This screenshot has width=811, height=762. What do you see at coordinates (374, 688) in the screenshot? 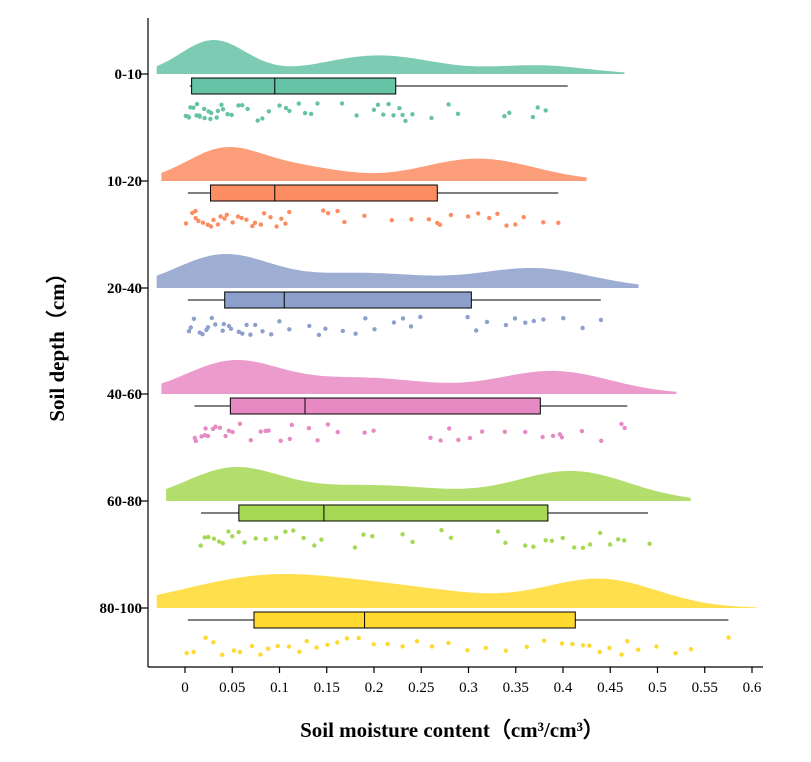
I see `x-tick-label-4: 0.2` at bounding box center [374, 688].